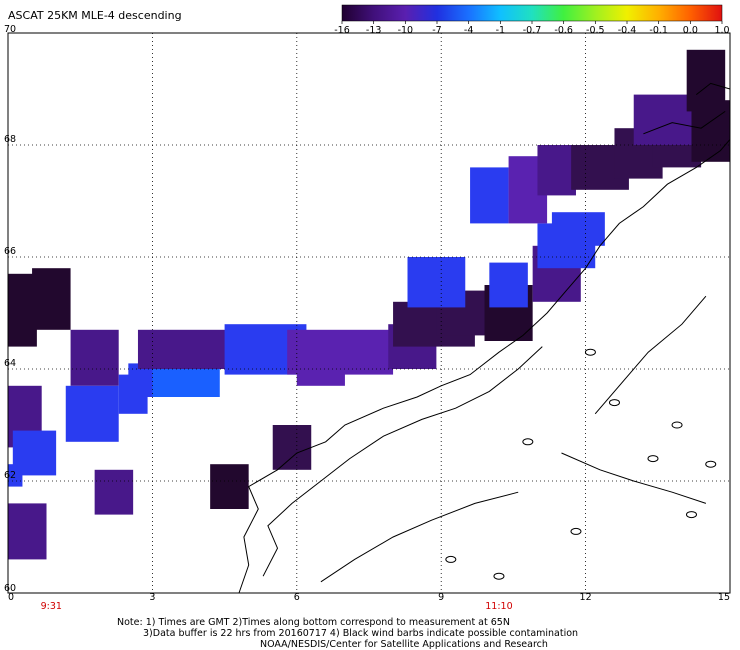 The height and width of the screenshot is (650, 740). What do you see at coordinates (10, 29) in the screenshot?
I see `y-tick-label: 70` at bounding box center [10, 29].